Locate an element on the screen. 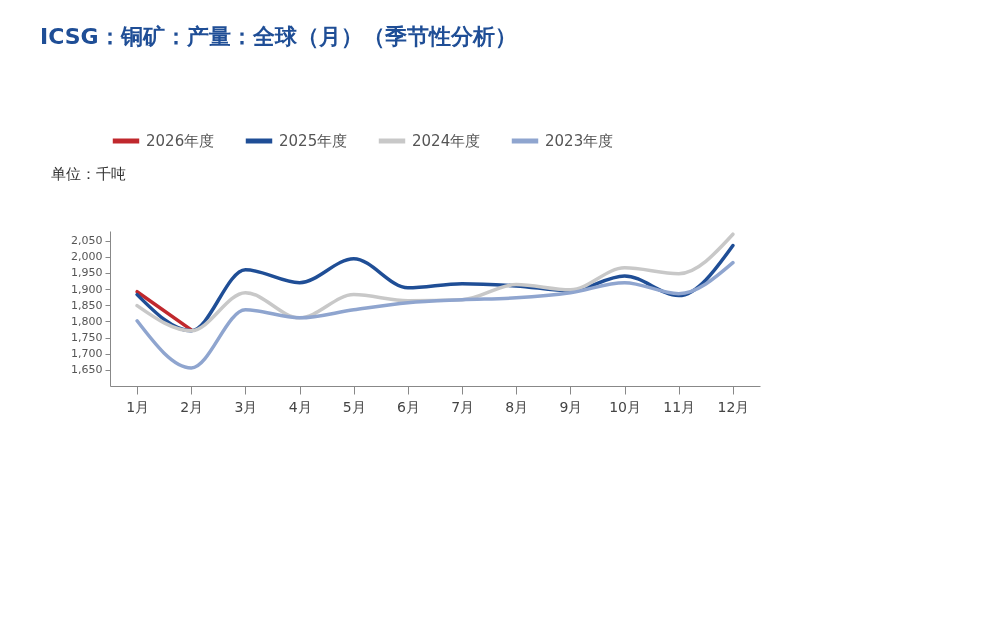 The height and width of the screenshot is (642, 1002). y-axis-title: 单位：千吨 is located at coordinates (88, 173).